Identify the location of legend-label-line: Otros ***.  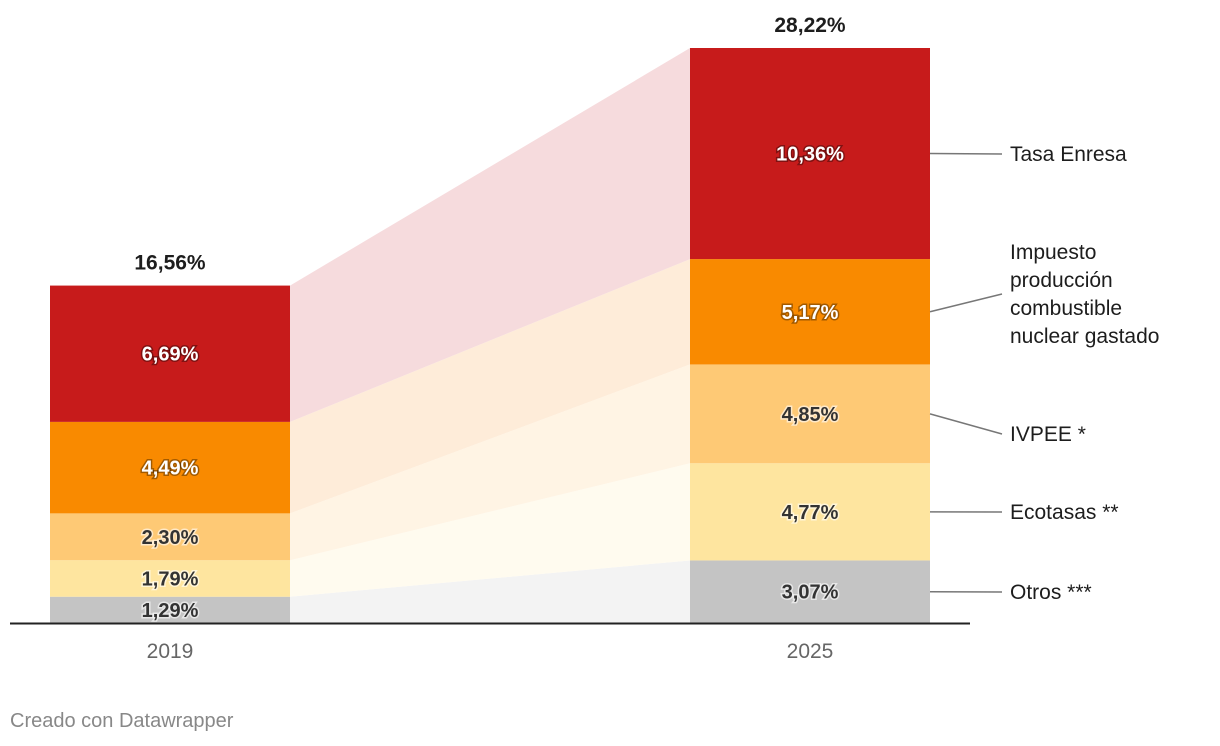
(1051, 592).